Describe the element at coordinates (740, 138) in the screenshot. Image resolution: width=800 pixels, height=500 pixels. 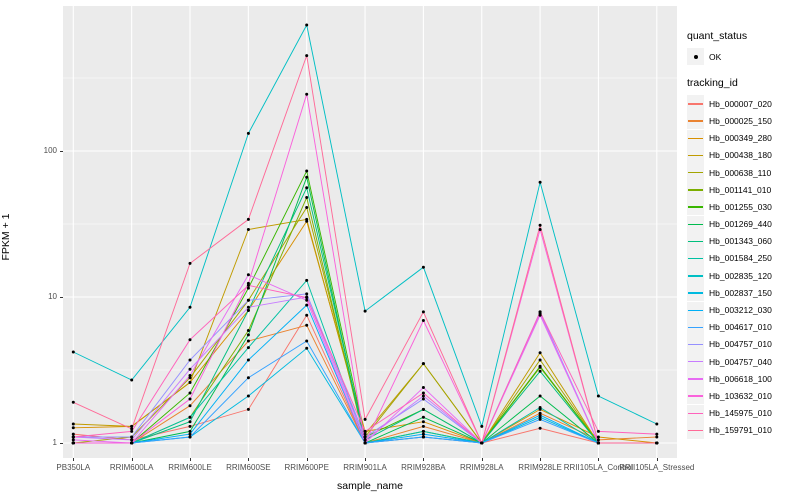
I see `legend-item-label: Hb_000349_280` at that location.